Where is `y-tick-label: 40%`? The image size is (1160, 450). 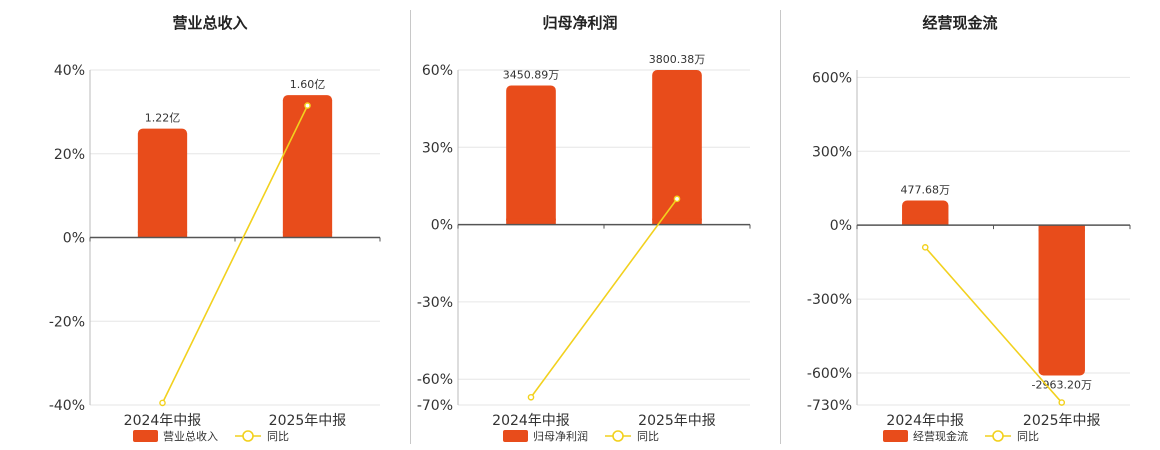
y-tick-label: 40% is located at coordinates (69, 71).